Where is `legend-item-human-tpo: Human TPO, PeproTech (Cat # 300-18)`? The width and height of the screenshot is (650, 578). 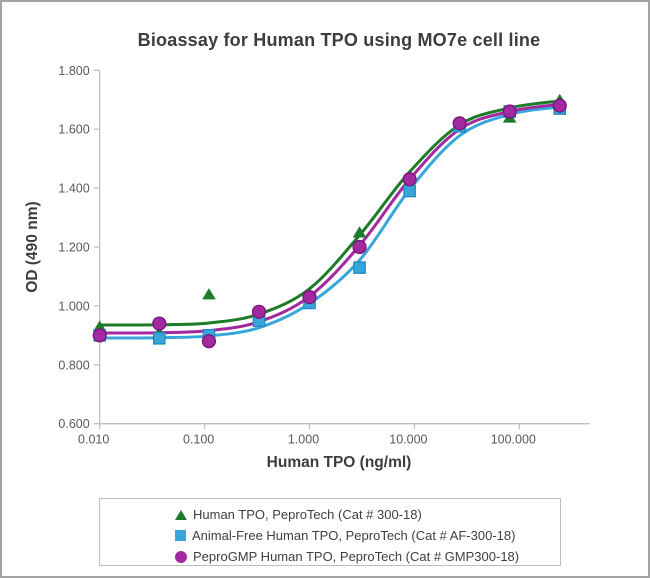
legend-item-human-tpo: Human TPO, PeproTech (Cat # 300-18) is located at coordinates (367, 514).